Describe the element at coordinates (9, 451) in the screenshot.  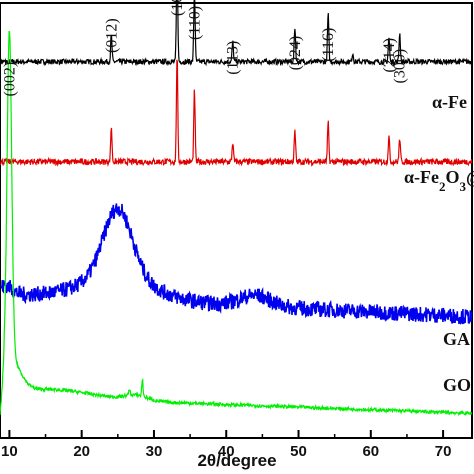
I see `x-tick-label: 10` at that location.